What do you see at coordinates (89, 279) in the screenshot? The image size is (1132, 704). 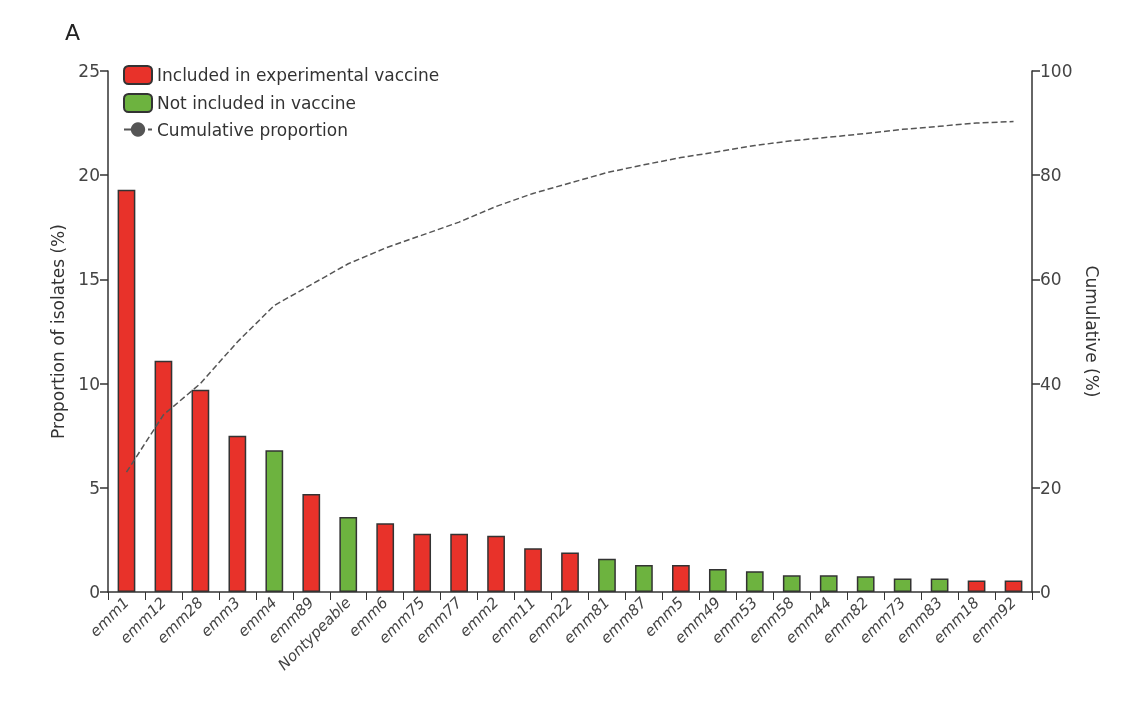 I see `y-tick-label: 15` at bounding box center [89, 279].